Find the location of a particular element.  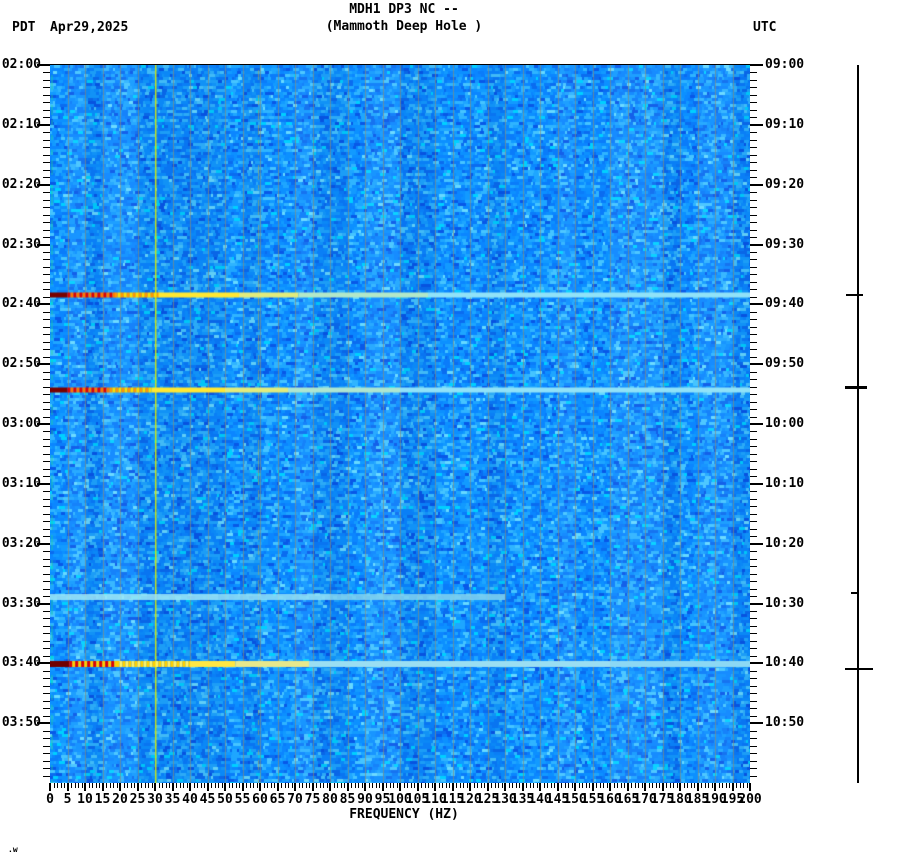

frequency-tick-label: 100 is located at coordinates (400, 799).